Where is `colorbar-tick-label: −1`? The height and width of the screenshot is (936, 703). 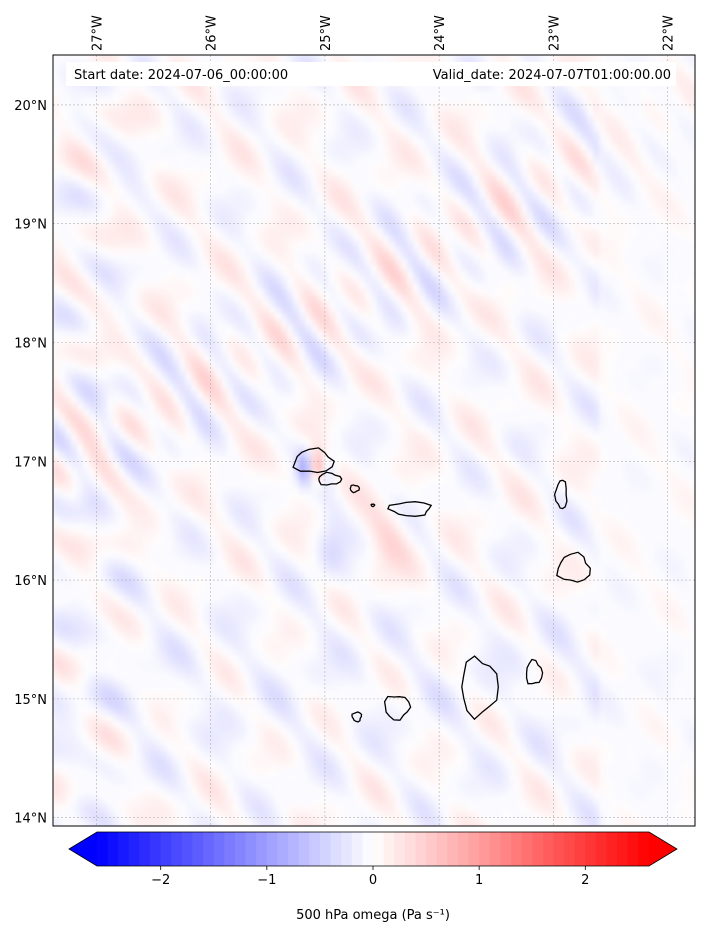 colorbar-tick-label: −1 is located at coordinates (266, 880).